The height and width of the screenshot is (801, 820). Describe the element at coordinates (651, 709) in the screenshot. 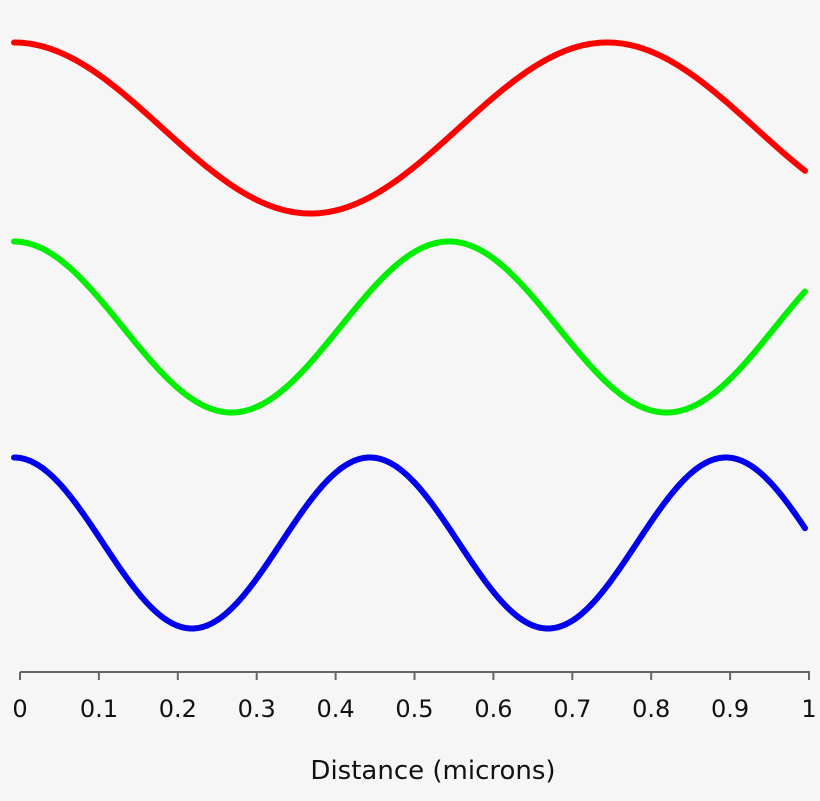

I see `x-tick-label: 0.8` at that location.